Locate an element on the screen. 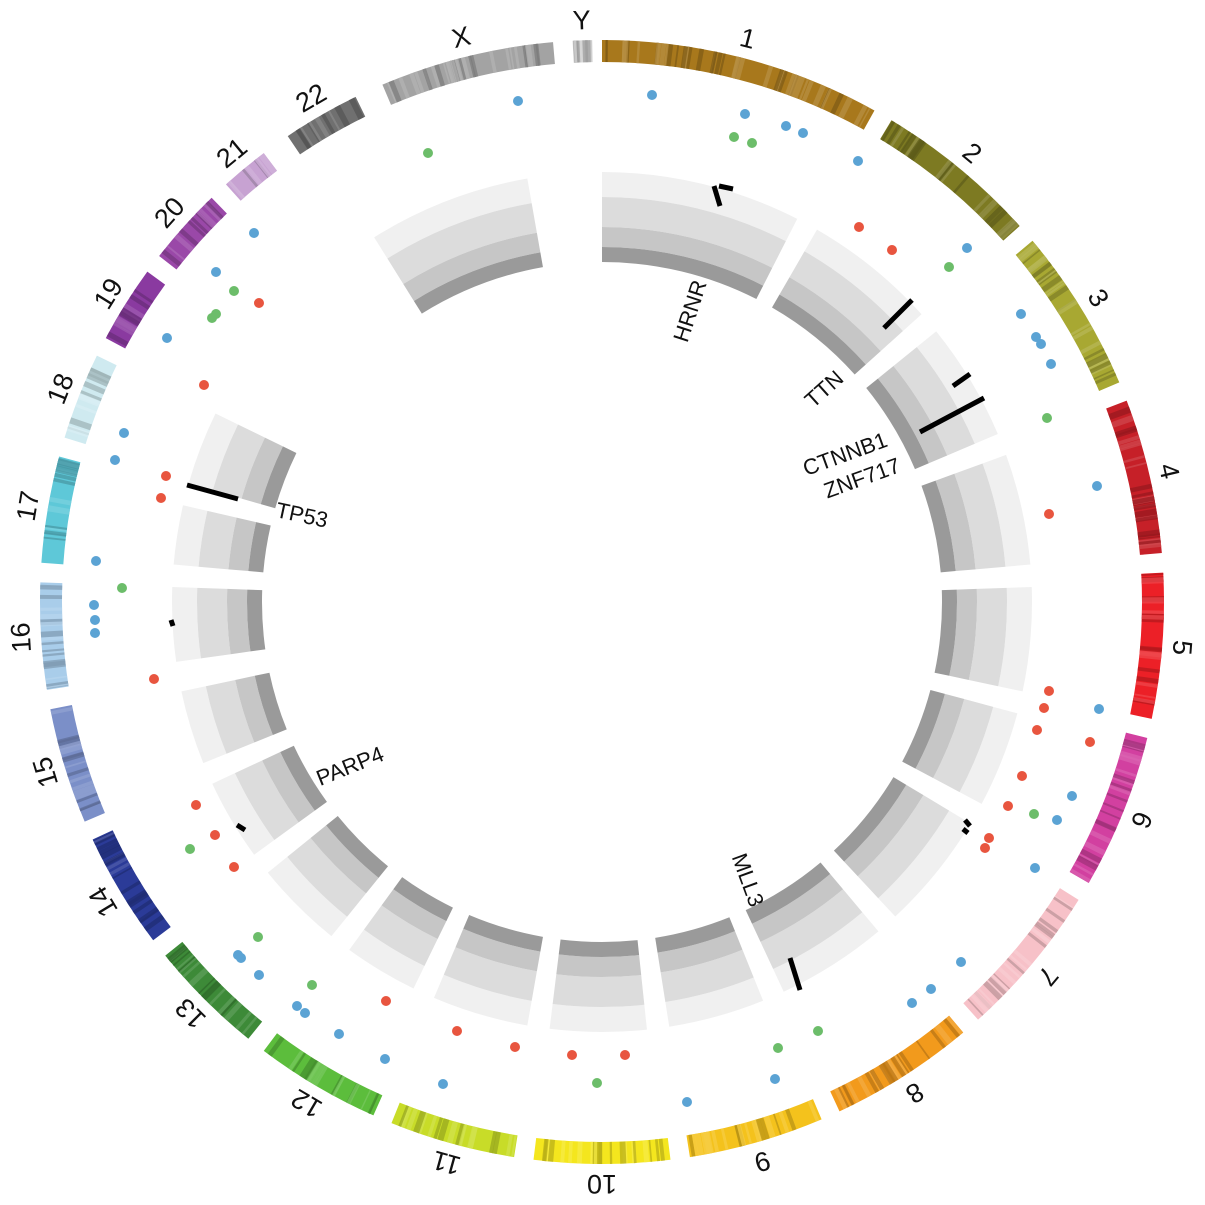 This screenshot has height=1205, width=1205. chromosome-label-10: 10 is located at coordinates (602, 1184).